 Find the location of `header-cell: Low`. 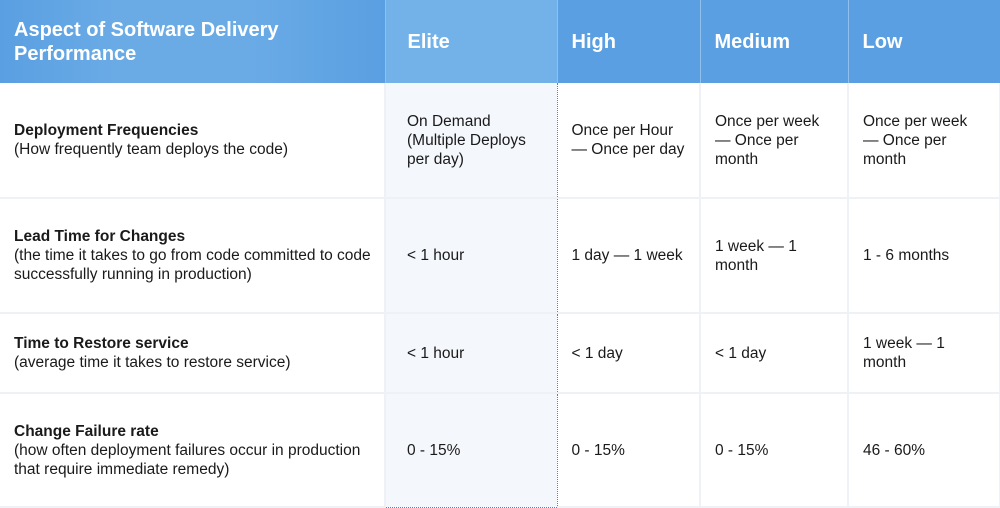

header-cell: Low is located at coordinates (924, 41).